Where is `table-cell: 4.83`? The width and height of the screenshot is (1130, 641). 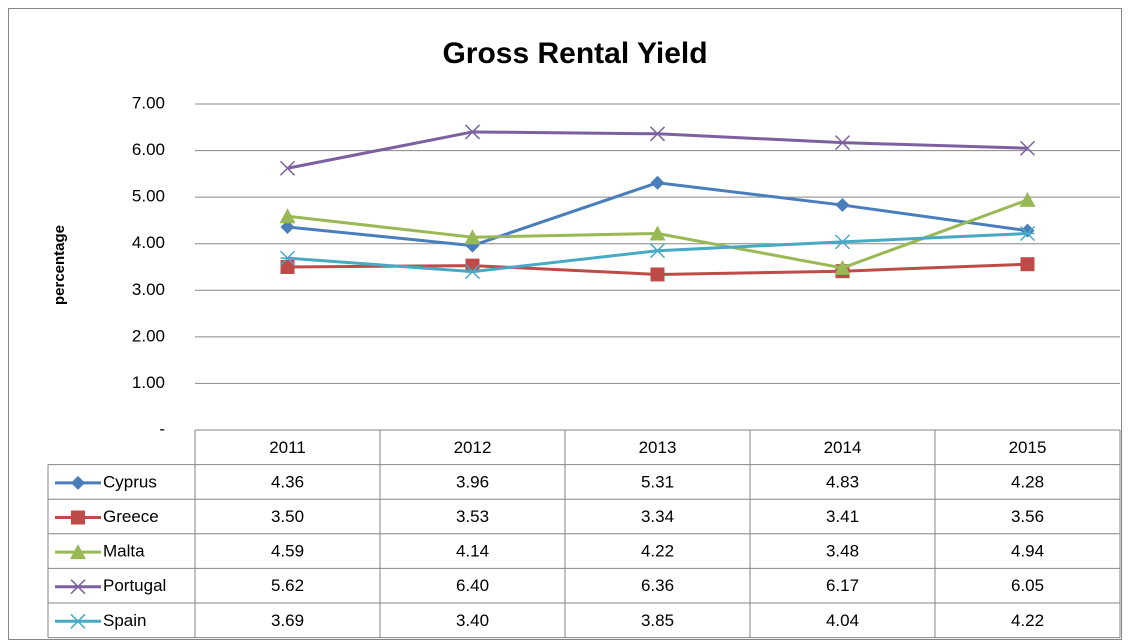
table-cell: 4.83 is located at coordinates (842, 481).